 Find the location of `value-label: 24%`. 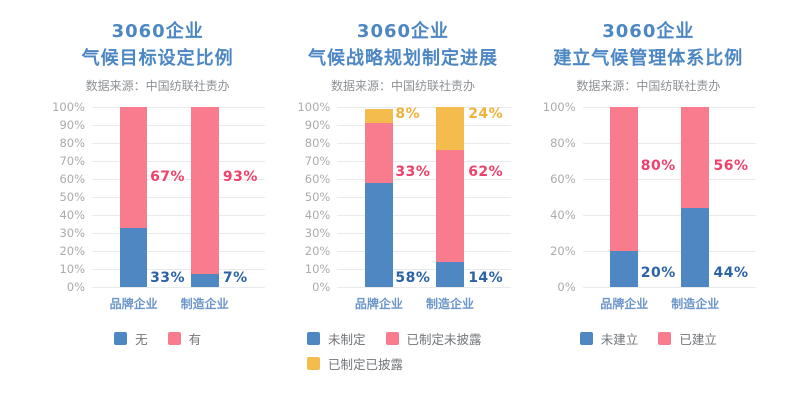

value-label: 24% is located at coordinates (486, 114).